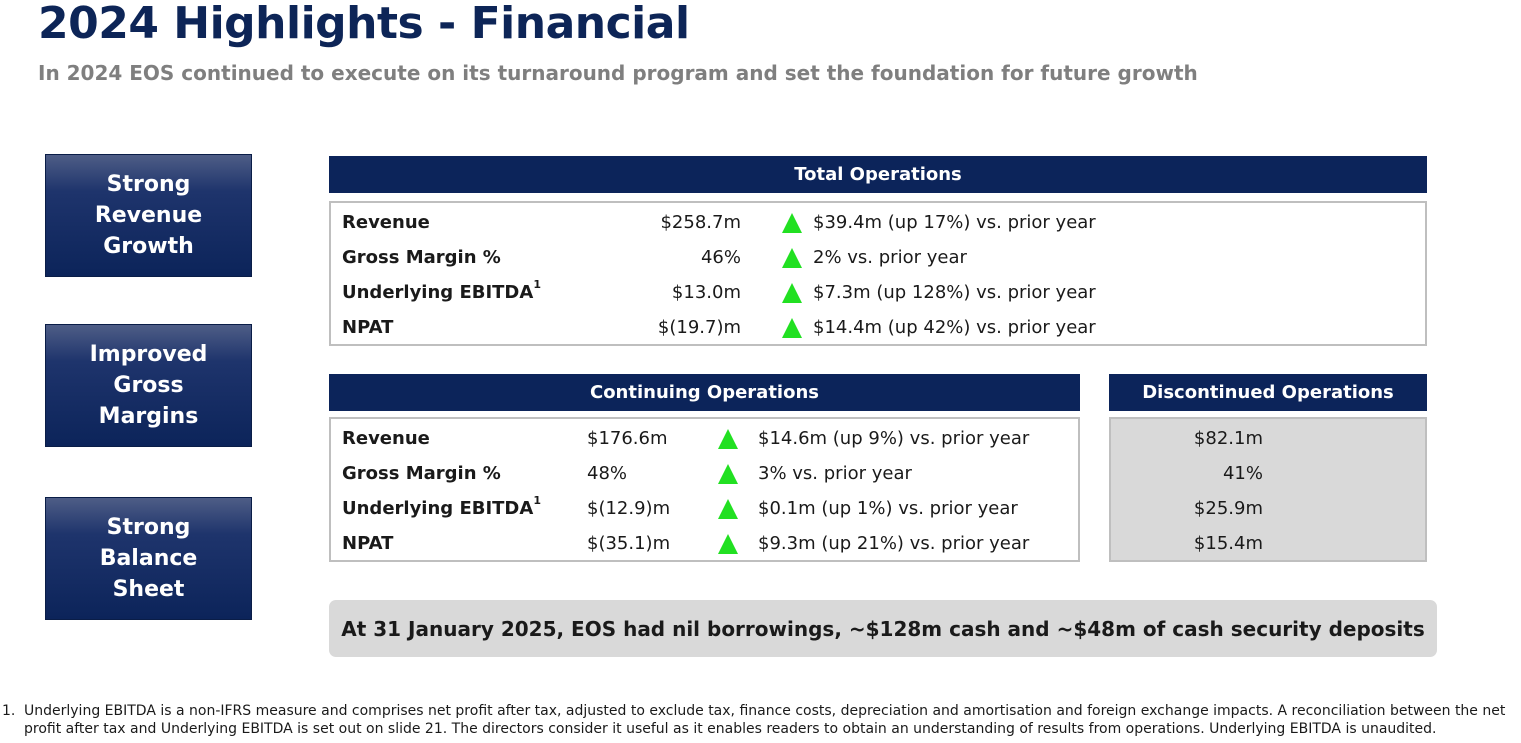 This screenshot has height=743, width=1521. I want to click on pillar-label: Improved Gross Margins, so click(148, 385).